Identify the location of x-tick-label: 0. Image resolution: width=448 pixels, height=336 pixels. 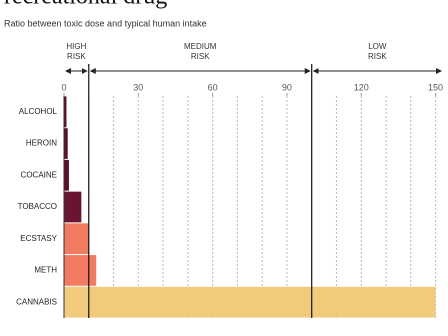
(63, 87).